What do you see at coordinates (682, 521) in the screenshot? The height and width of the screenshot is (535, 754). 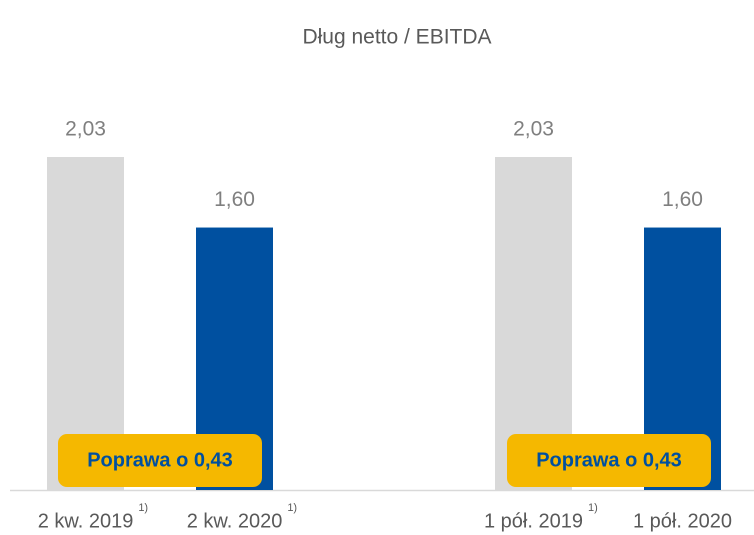 I see `x-tick-label: 1 pół. 2020` at bounding box center [682, 521].